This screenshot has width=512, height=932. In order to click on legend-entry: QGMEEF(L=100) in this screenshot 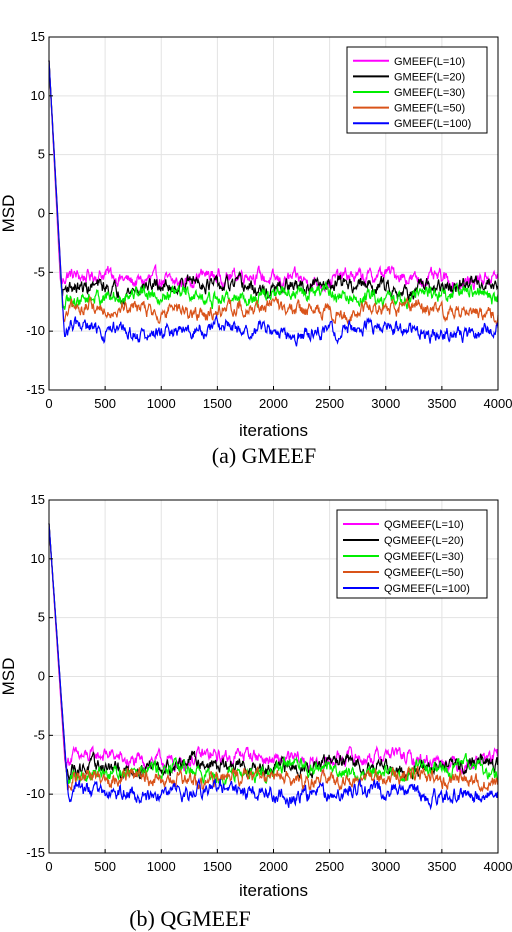, I will do `click(427, 589)`.